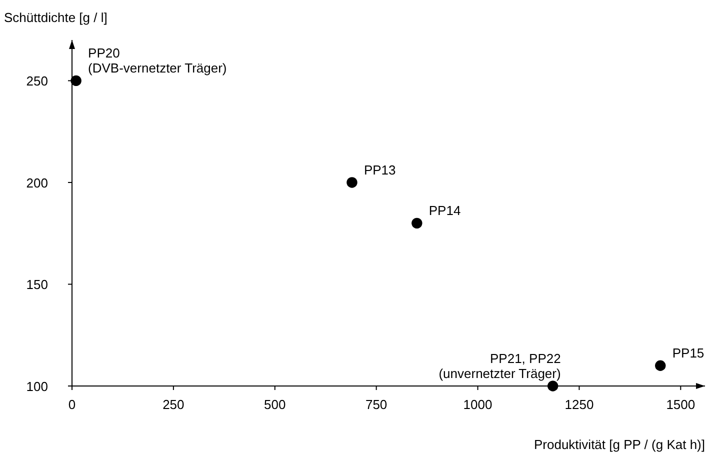 This screenshot has width=709, height=459. What do you see at coordinates (444, 210) in the screenshot?
I see `annotation: PP14` at bounding box center [444, 210].